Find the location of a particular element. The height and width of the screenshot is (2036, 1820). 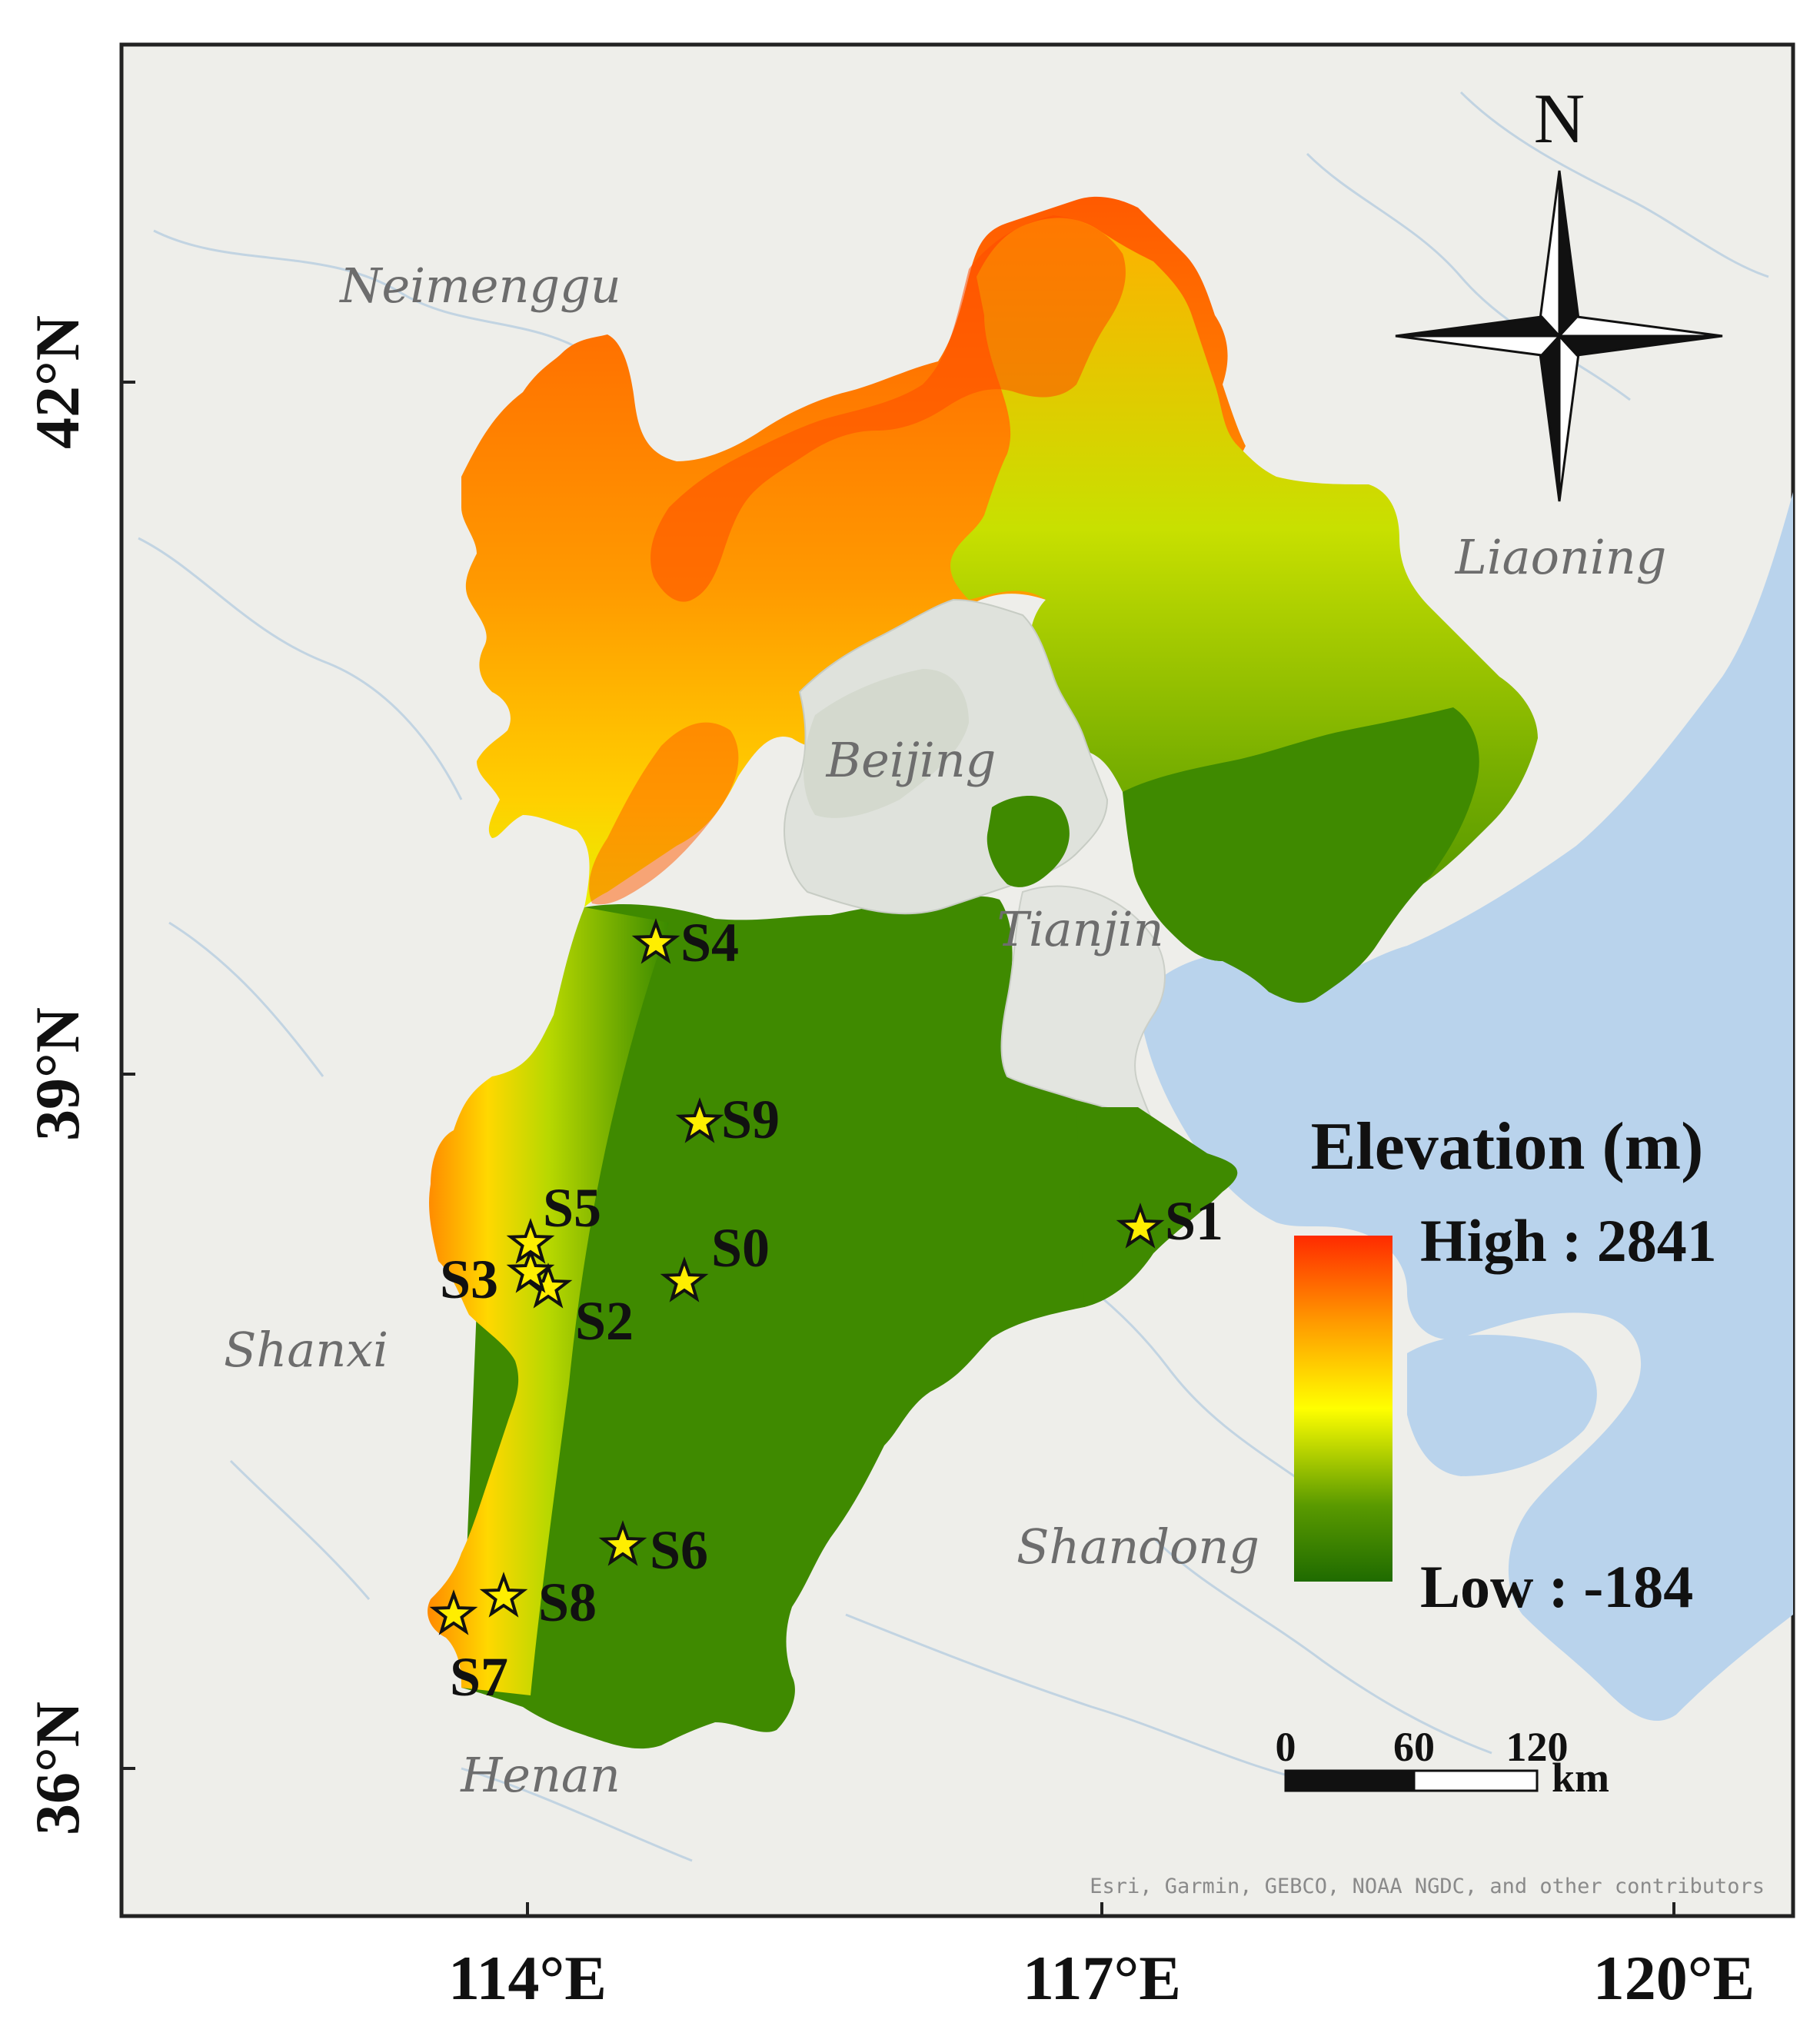

site-marker-s6 is located at coordinates (622, 1543).